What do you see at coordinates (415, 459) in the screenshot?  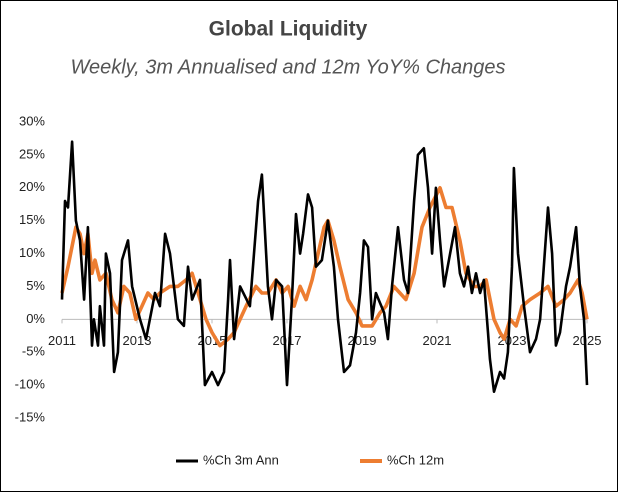 I see `legend-label: %Ch 12m` at bounding box center [415, 459].